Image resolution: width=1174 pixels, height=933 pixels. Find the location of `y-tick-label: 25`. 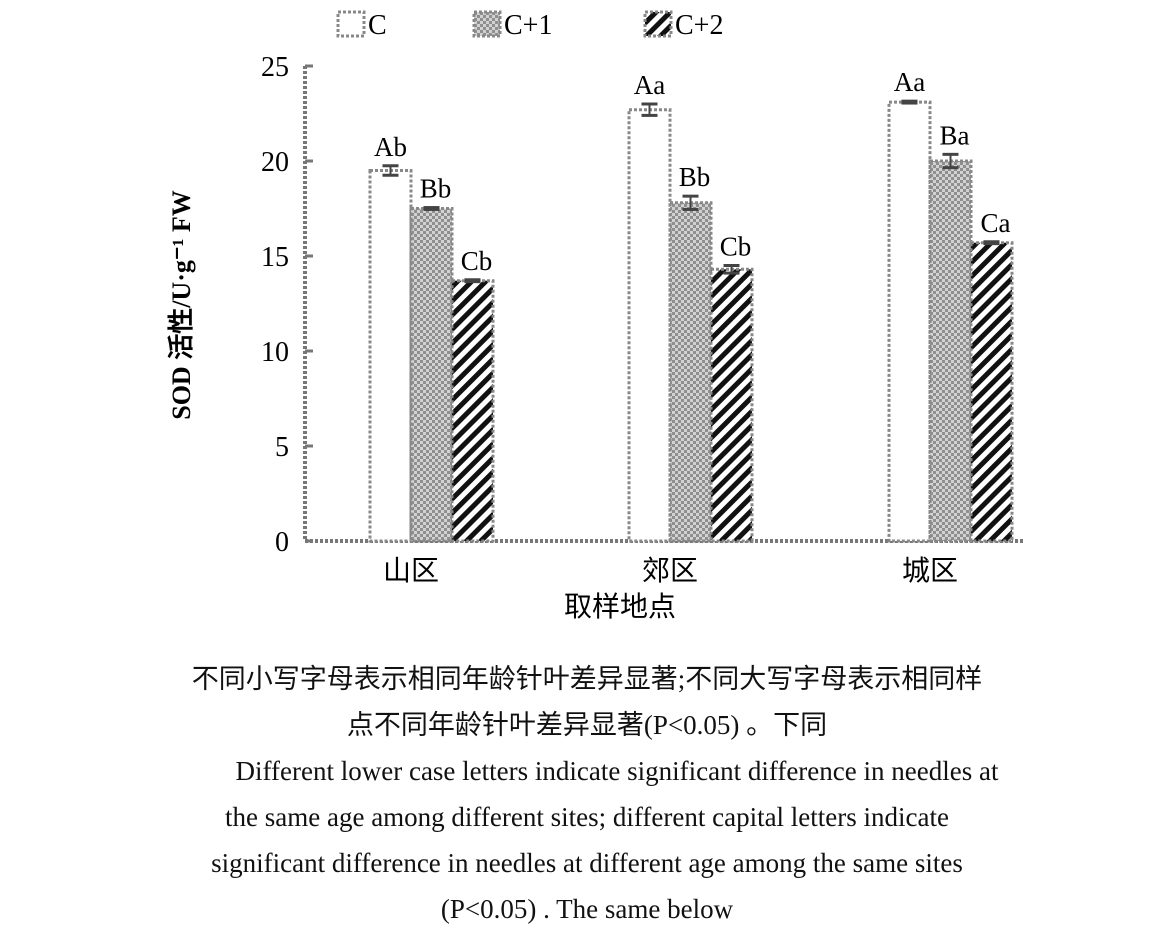

y-tick-label: 25 is located at coordinates (275, 67).